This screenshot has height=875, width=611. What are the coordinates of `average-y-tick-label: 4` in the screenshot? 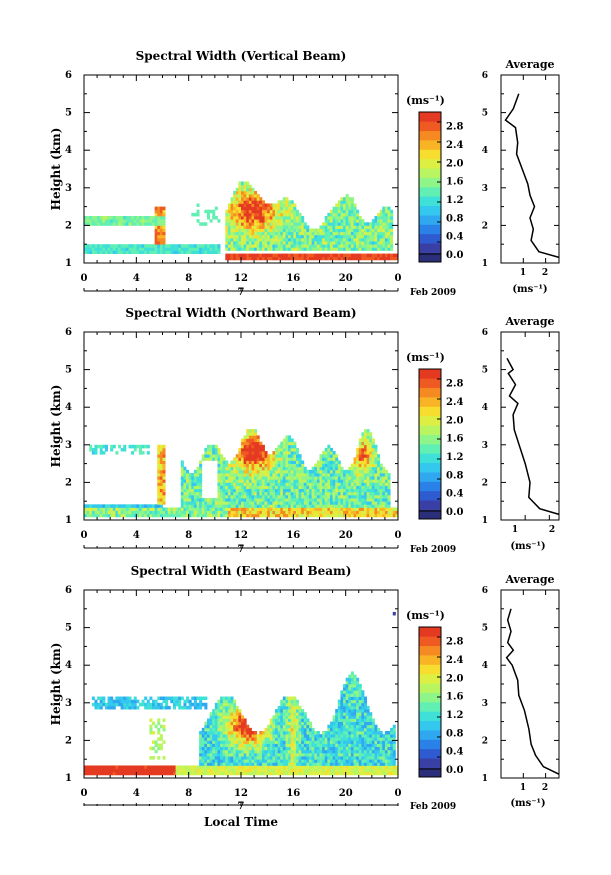 It's located at (485, 151).